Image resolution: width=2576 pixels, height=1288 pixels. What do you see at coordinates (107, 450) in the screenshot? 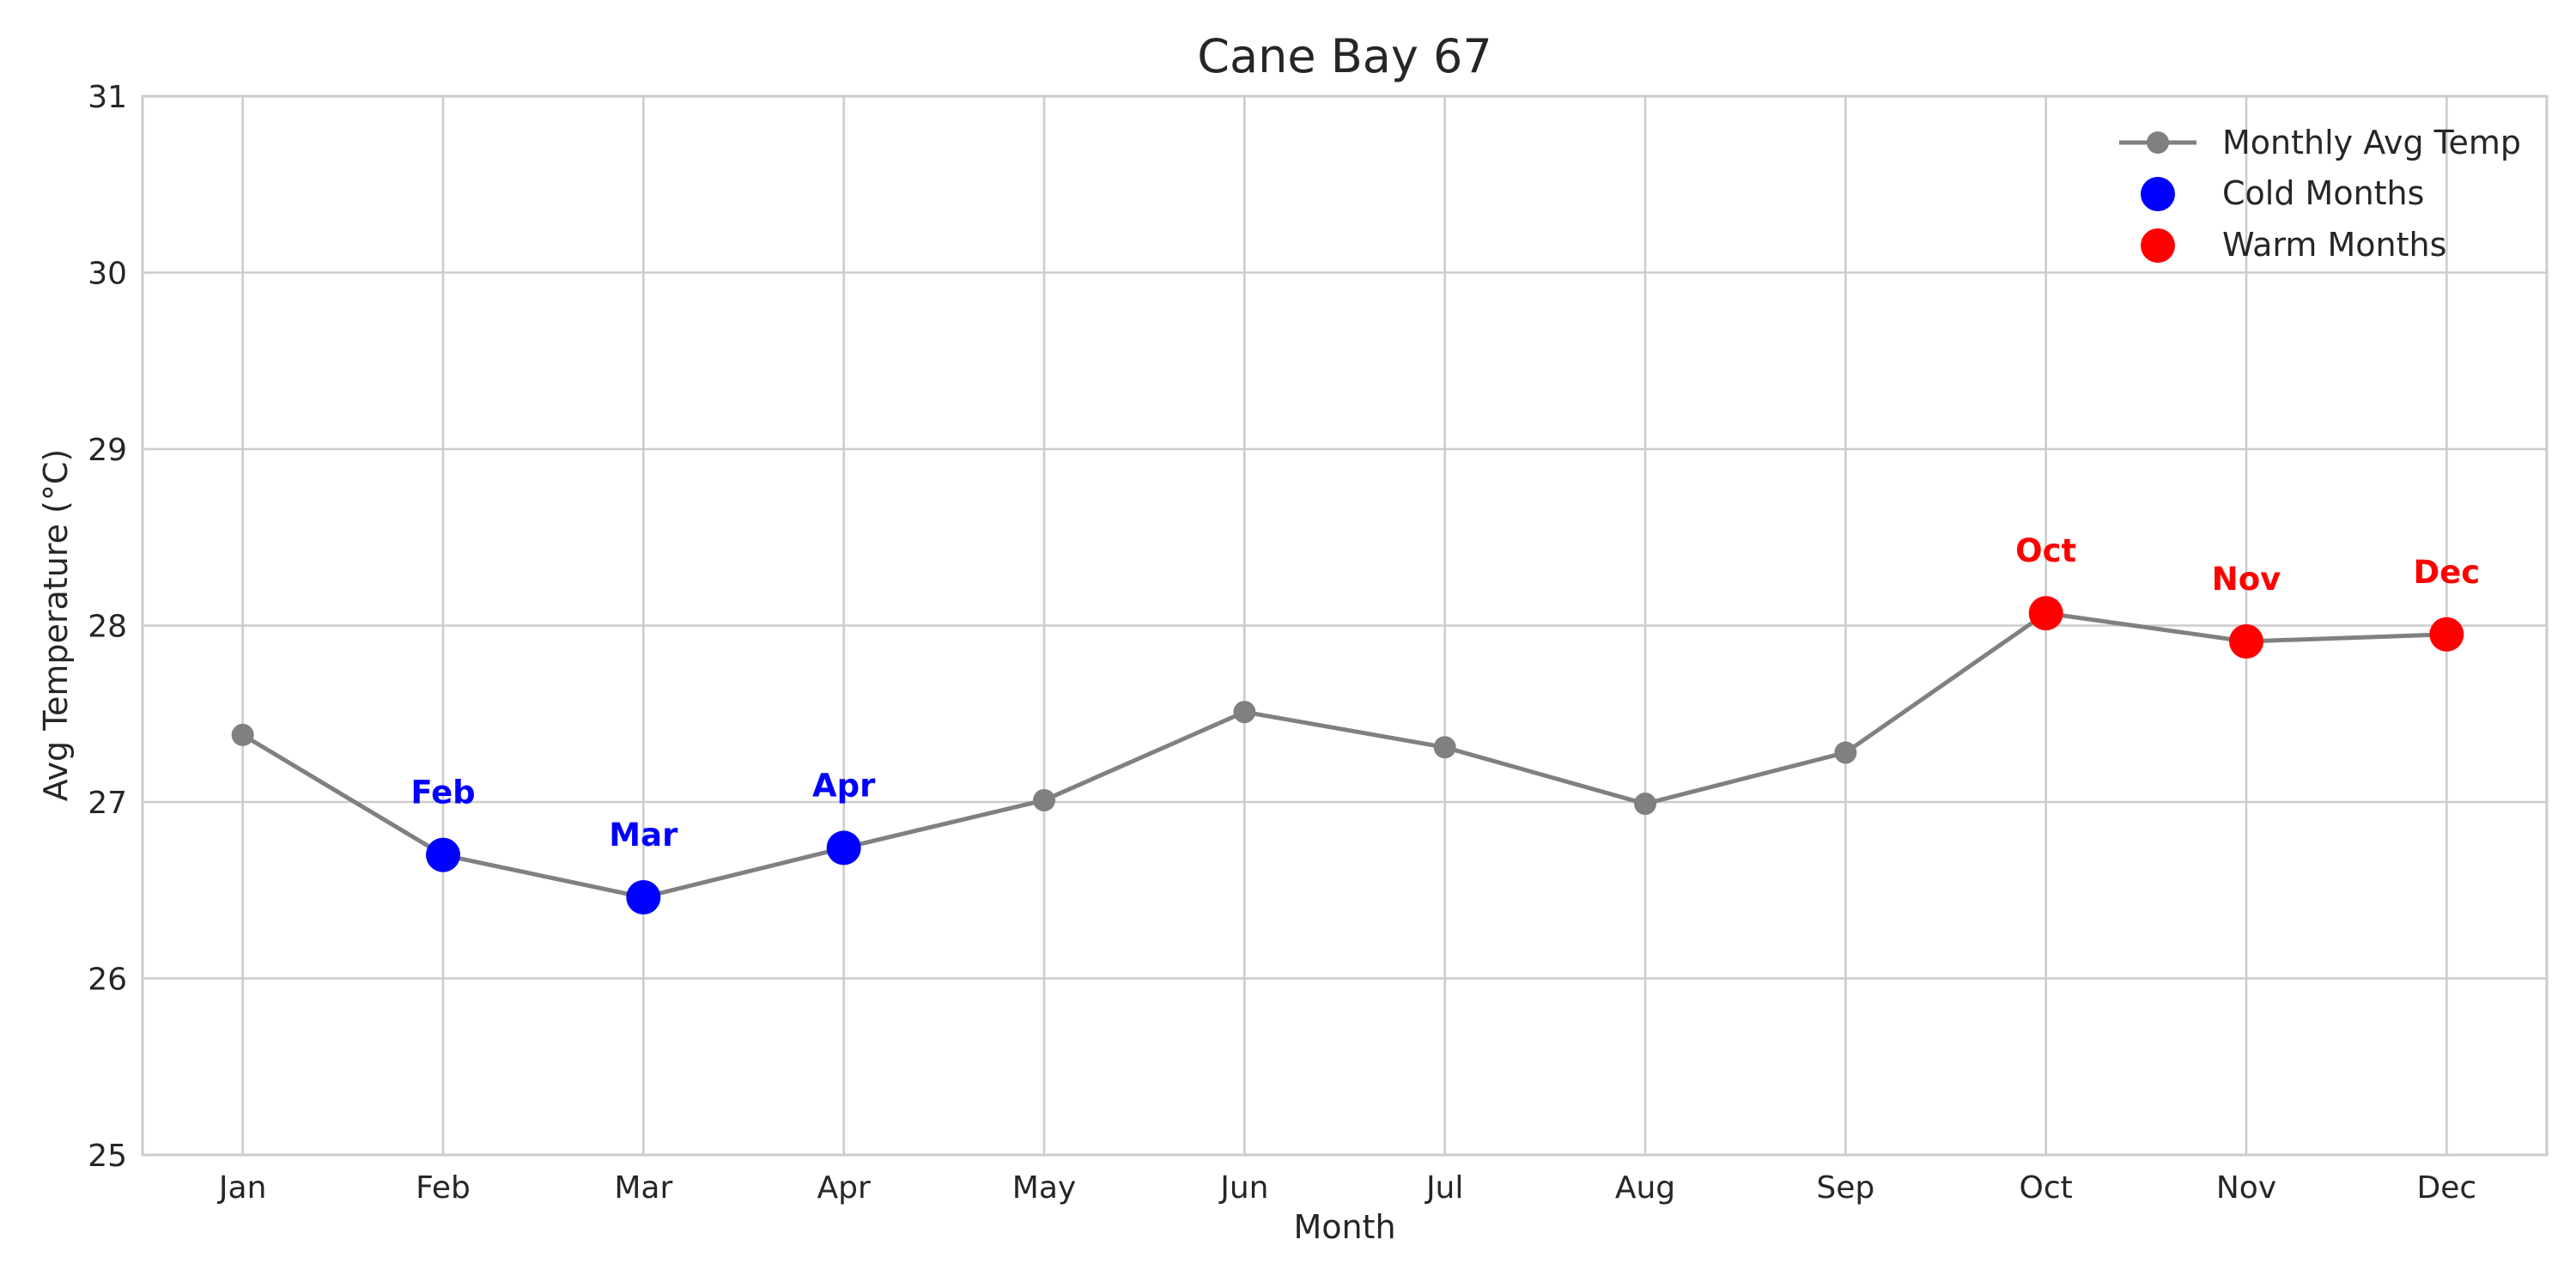
I see `y-tick-label: 29` at bounding box center [107, 450].